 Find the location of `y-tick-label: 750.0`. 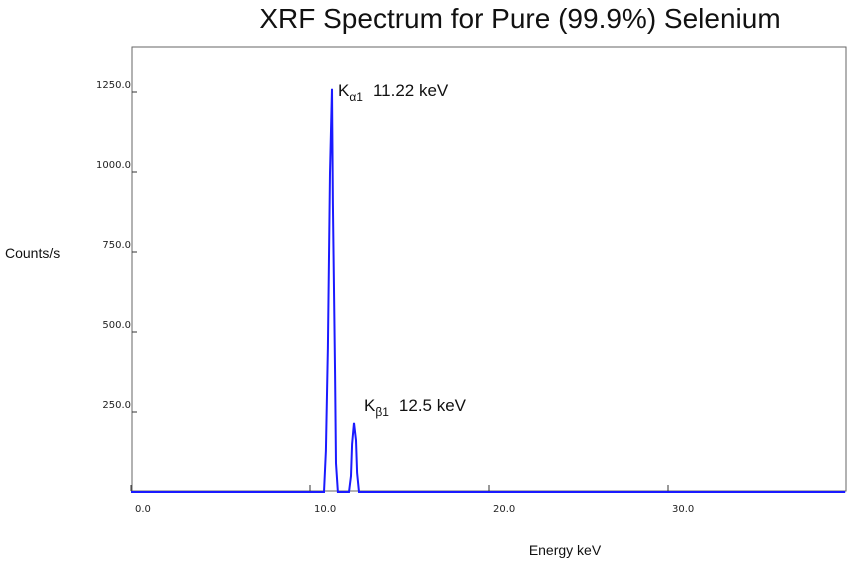

y-tick-label: 750.0 is located at coordinates (116, 245).